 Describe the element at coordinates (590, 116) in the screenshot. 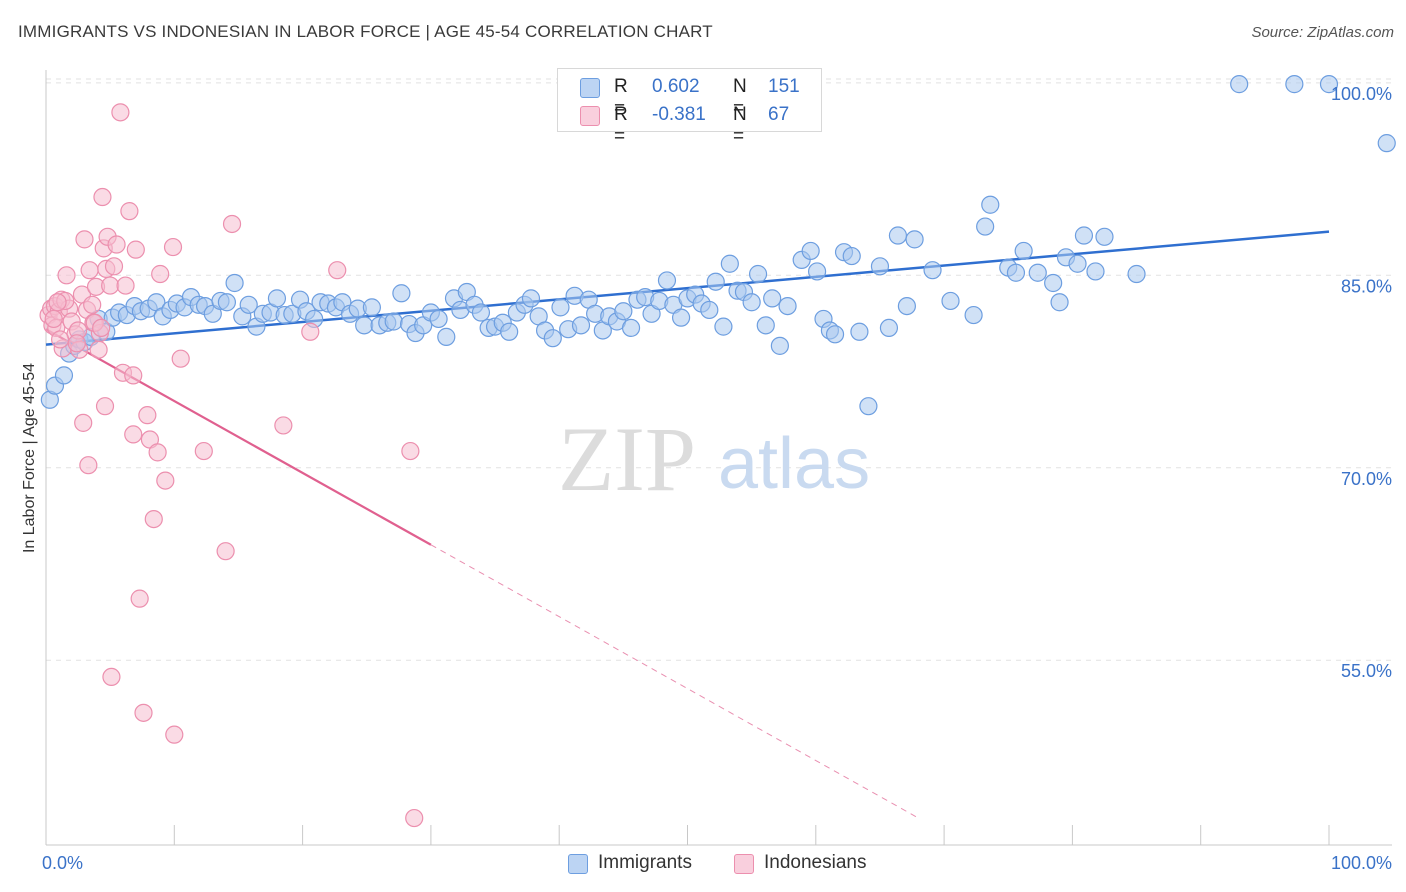

I see `legend-swatch-indonesians` at that location.